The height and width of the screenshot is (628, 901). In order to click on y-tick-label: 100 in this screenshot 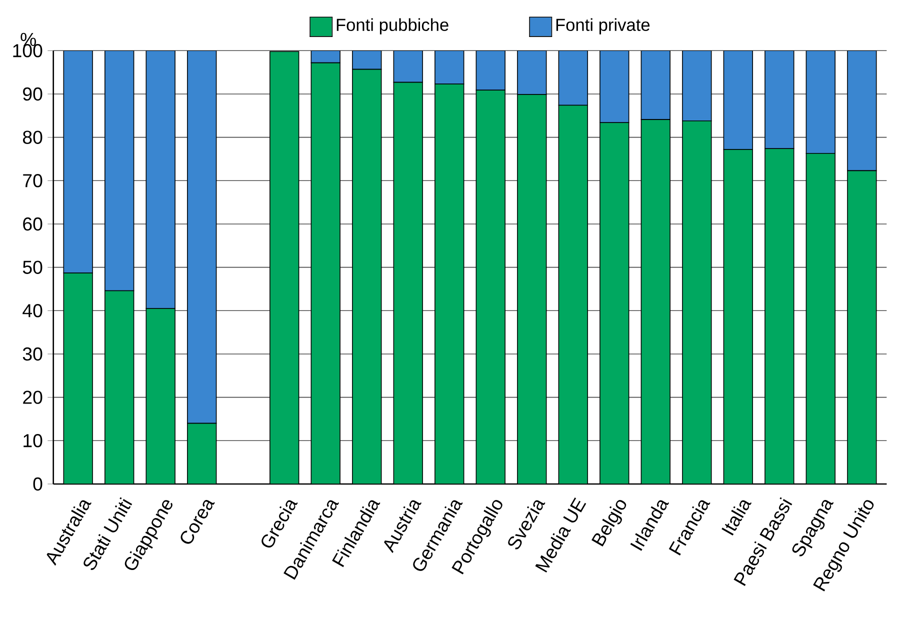, I will do `click(27, 51)`.